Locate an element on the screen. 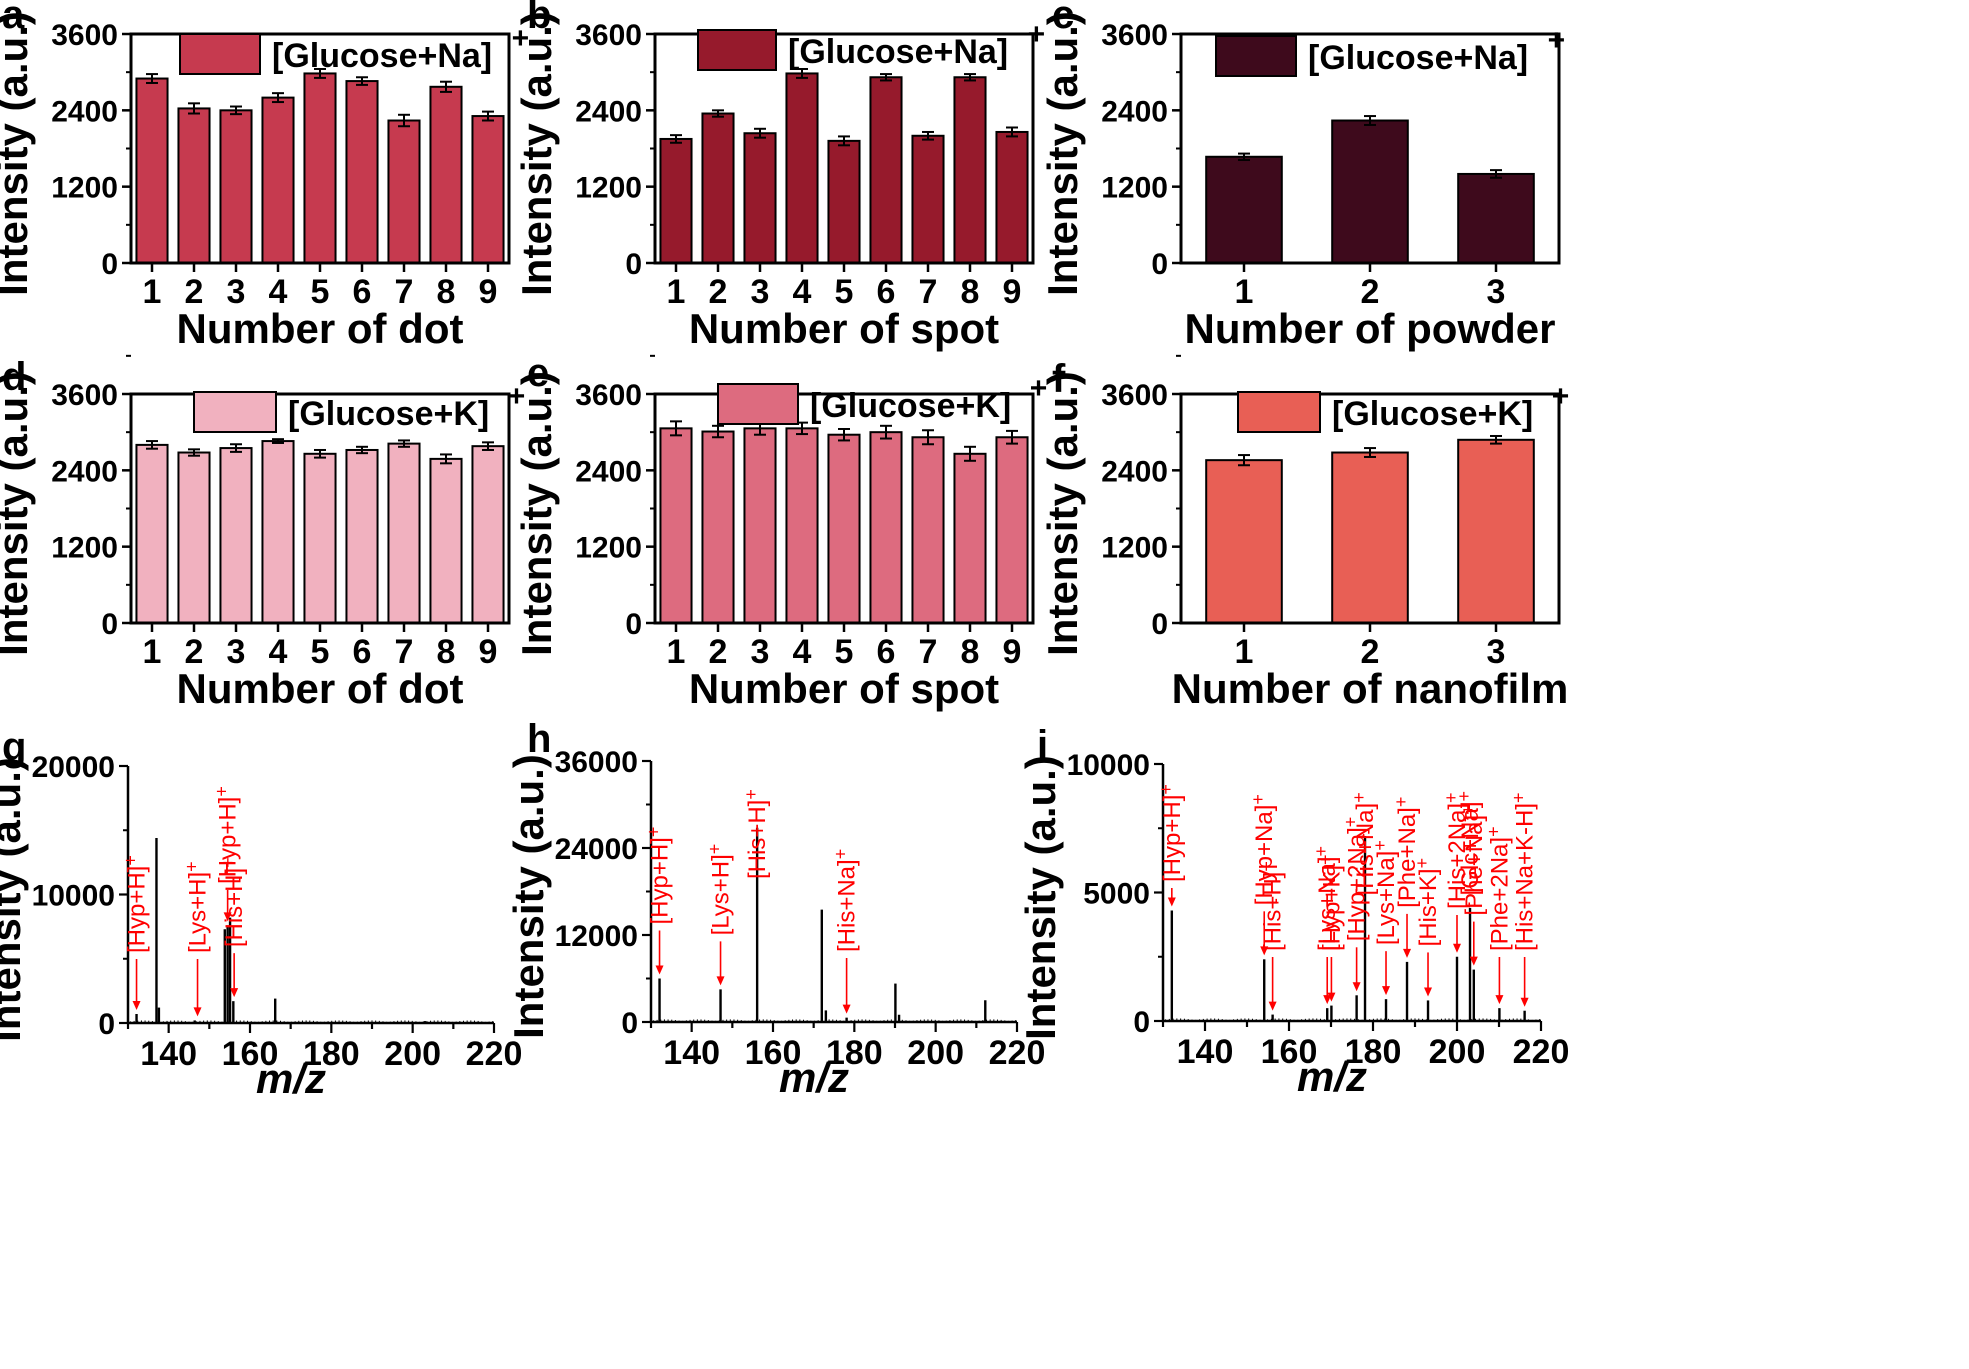  legend-label: [Glucose+K] is located at coordinates (910, 406).